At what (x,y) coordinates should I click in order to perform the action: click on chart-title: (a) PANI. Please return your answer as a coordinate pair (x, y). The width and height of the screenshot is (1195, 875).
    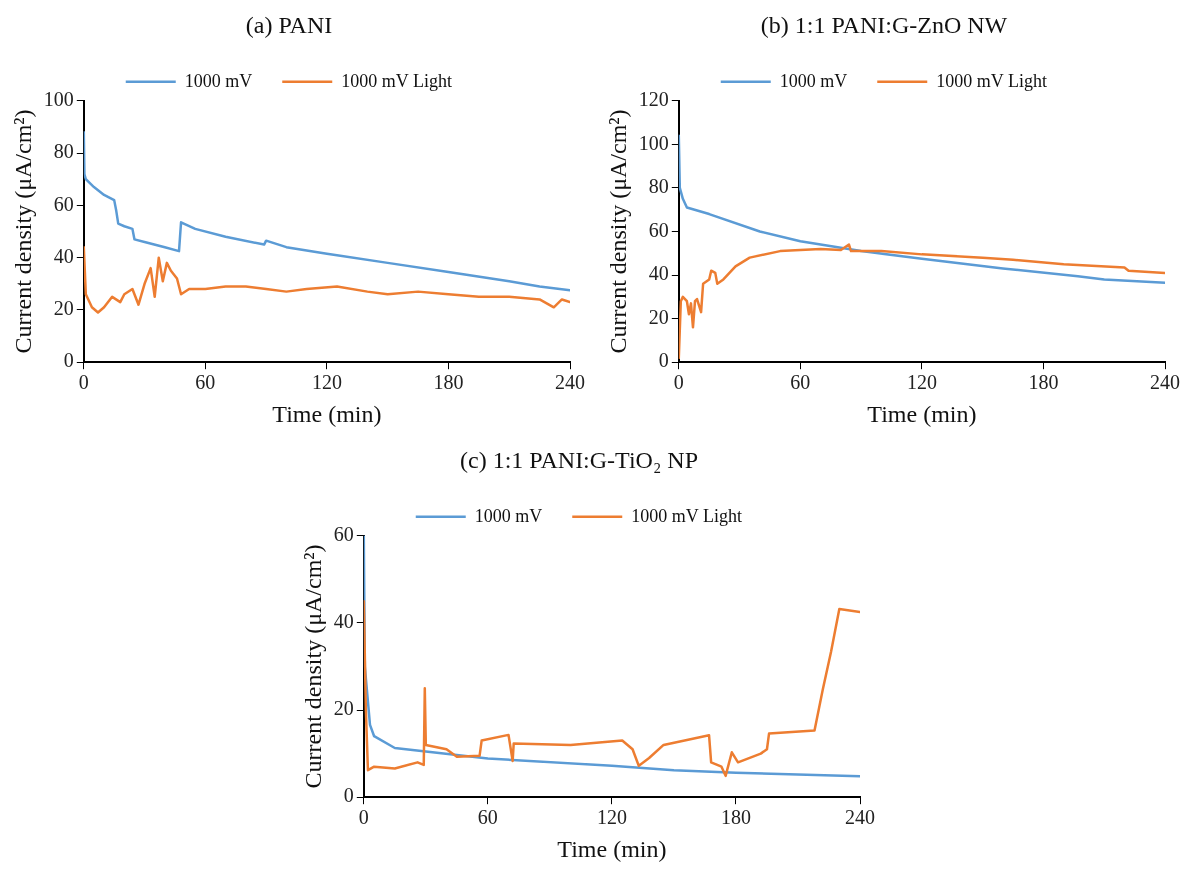
    Looking at the image, I should click on (289, 24).